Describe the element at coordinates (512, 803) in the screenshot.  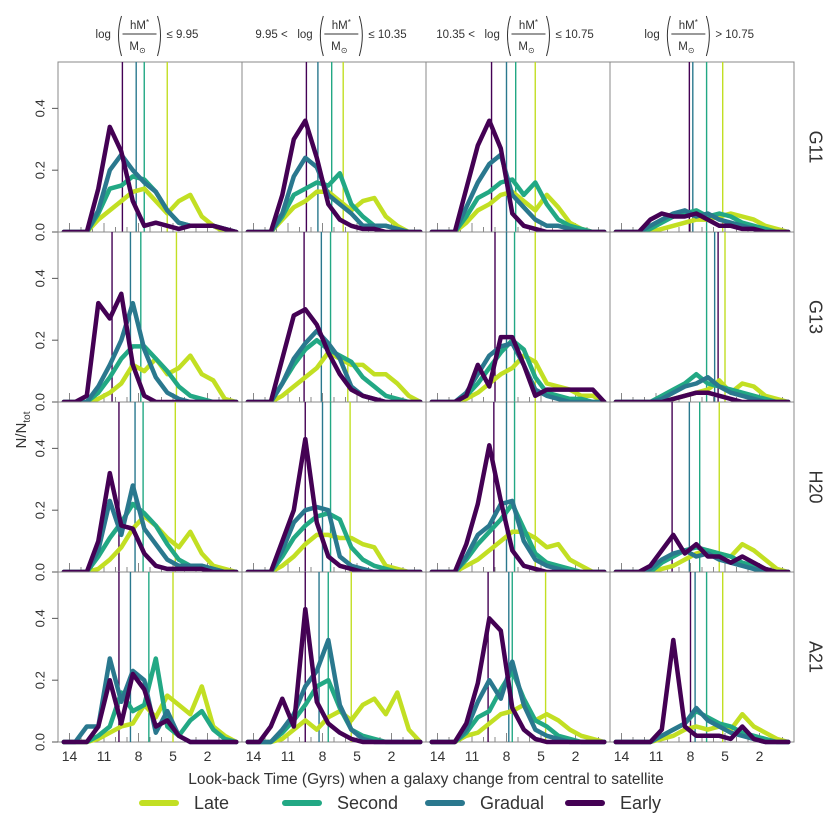
I see `legend-label: Gradual` at that location.